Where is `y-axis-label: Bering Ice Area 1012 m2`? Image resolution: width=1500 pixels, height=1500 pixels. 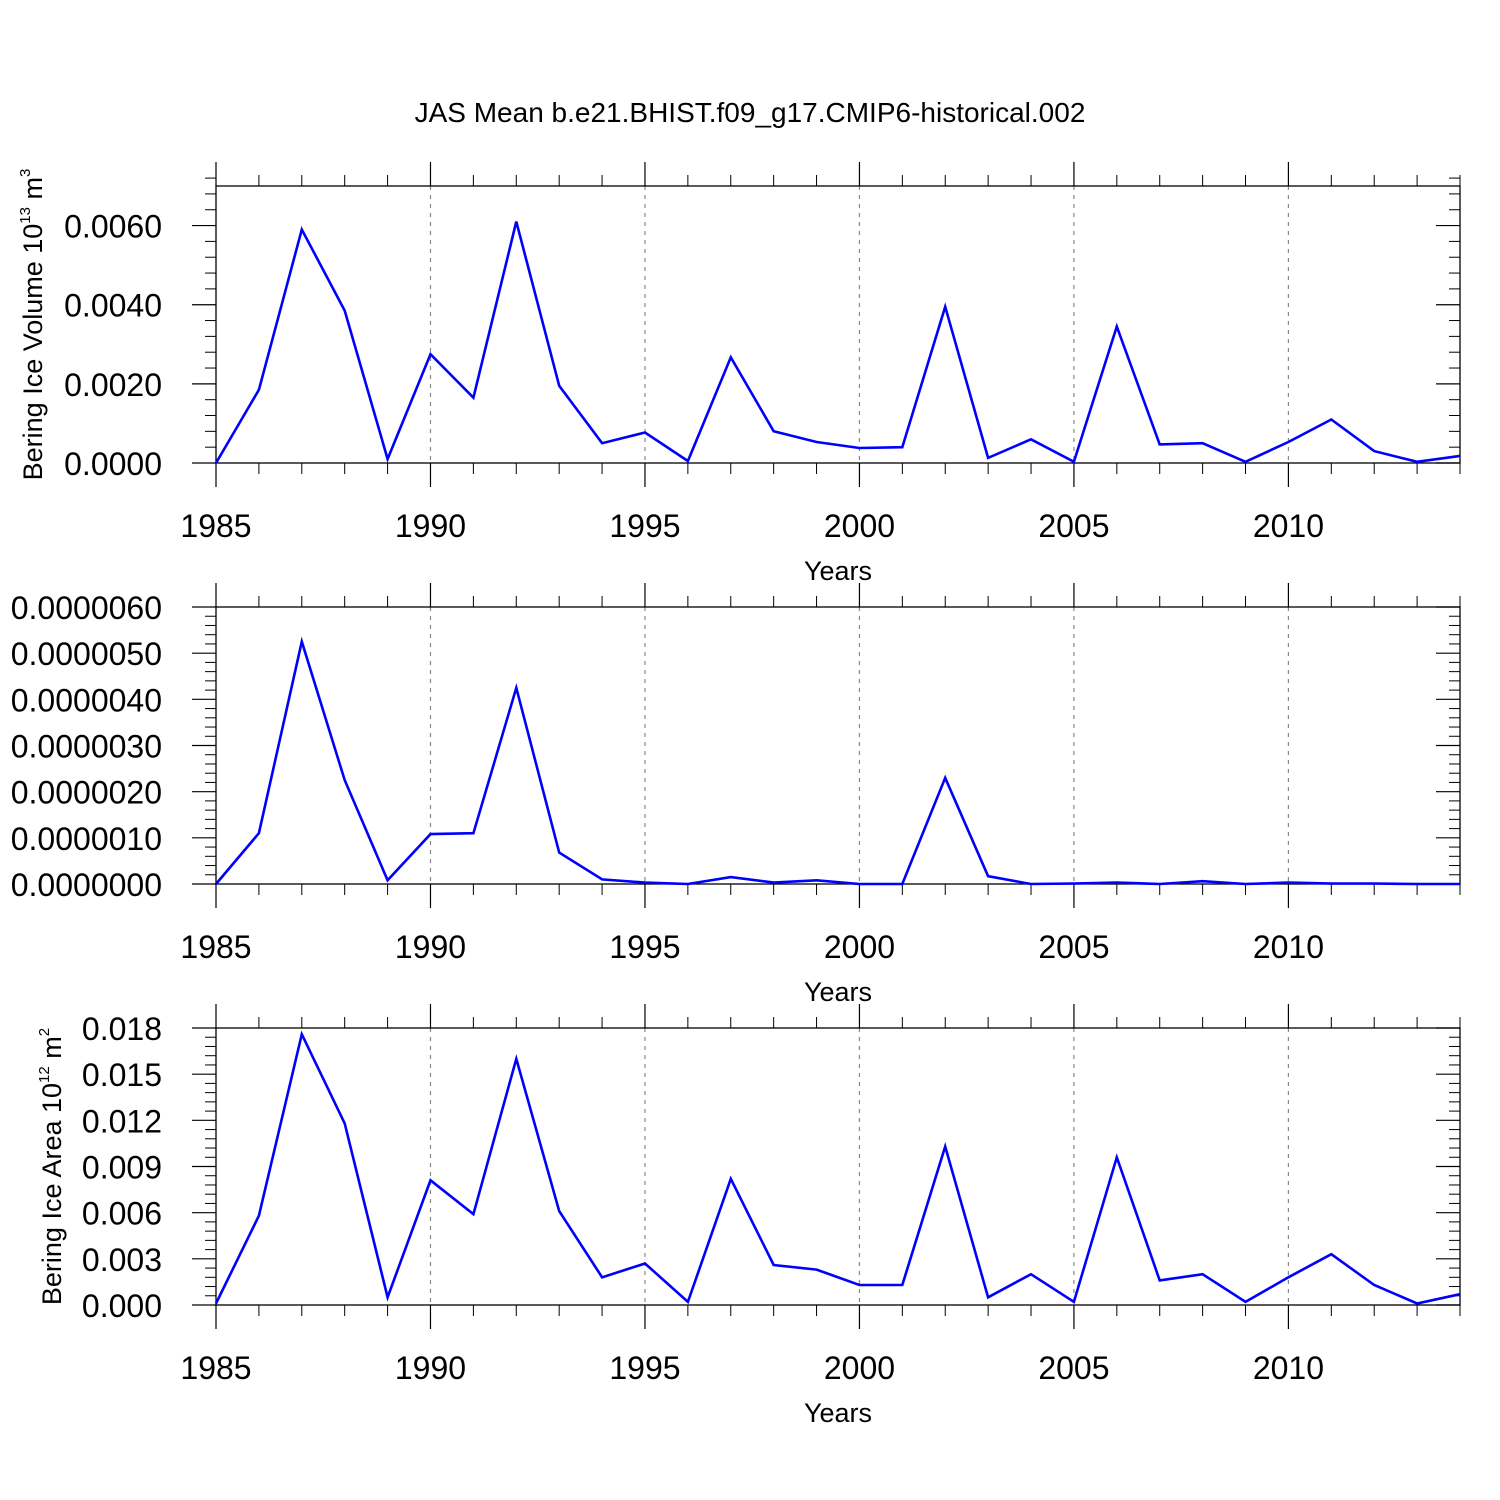
y-axis-label: Bering Ice Area 1012 m2 is located at coordinates (51, 1166).